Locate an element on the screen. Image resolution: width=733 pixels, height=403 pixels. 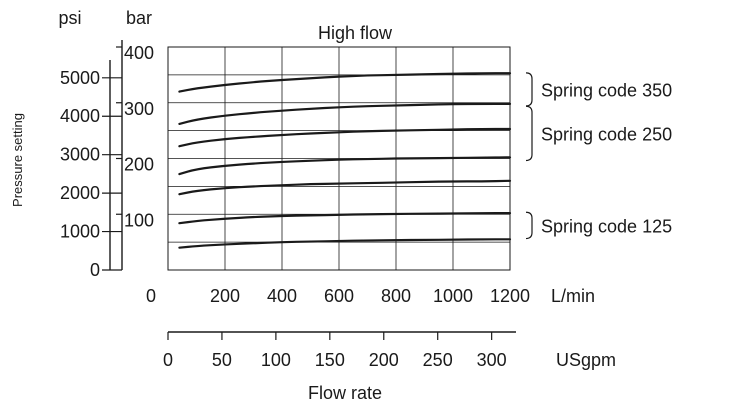
x-unit-usgpm: USgpm is located at coordinates (586, 360).